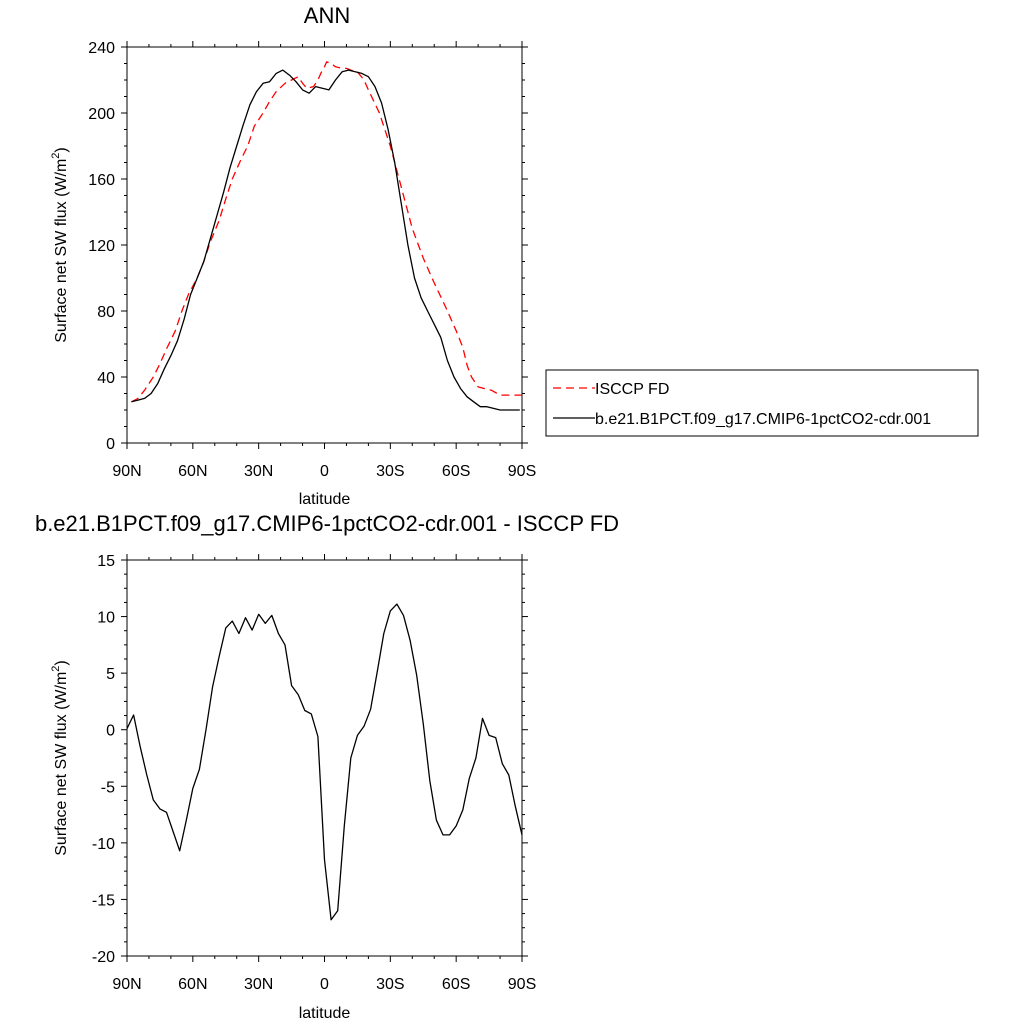  What do you see at coordinates (327, 15) in the screenshot?
I see `chart-title: ANN` at bounding box center [327, 15].